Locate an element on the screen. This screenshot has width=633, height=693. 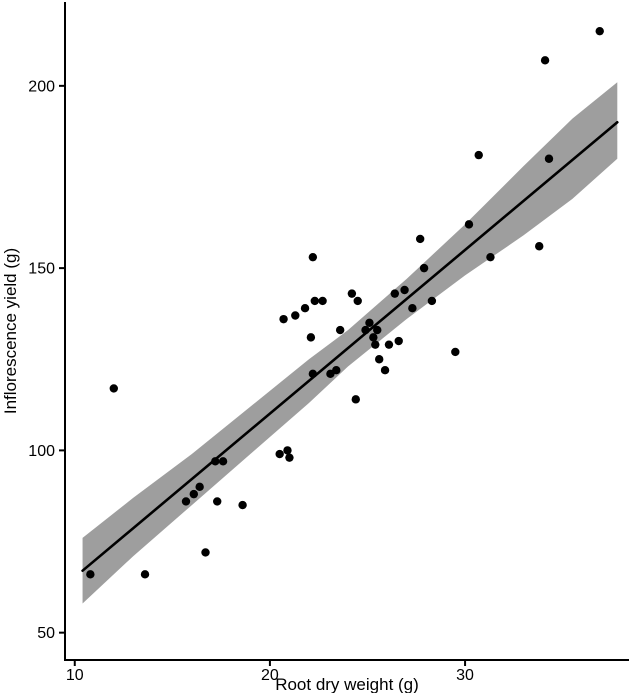
y-tick-label: 150 is located at coordinates (41, 269).